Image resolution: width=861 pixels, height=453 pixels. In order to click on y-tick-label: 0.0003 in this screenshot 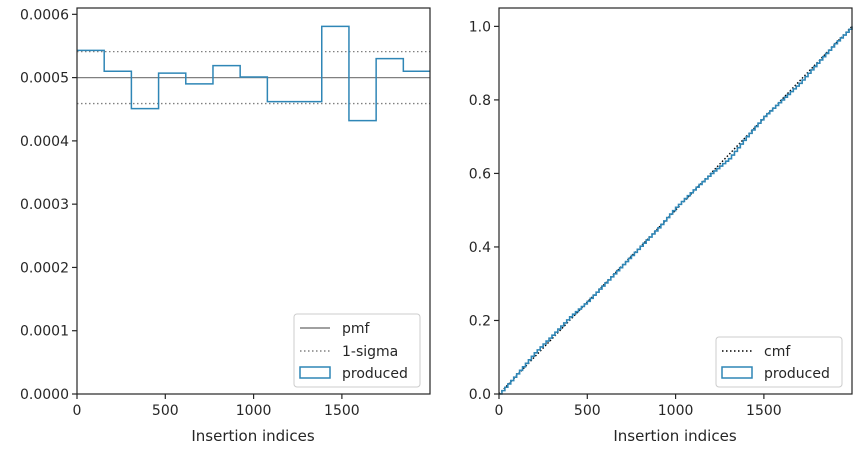, I will do `click(44, 205)`.